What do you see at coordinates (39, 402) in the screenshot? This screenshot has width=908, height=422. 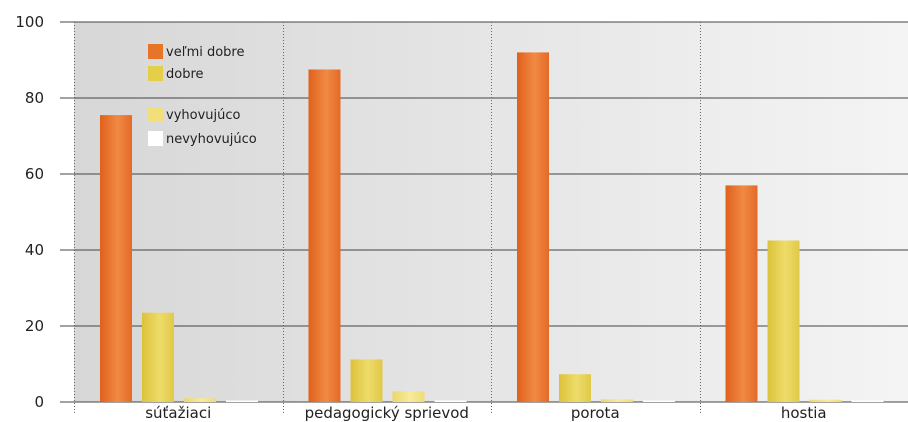 I see `y-tick-label: 0` at bounding box center [39, 402].